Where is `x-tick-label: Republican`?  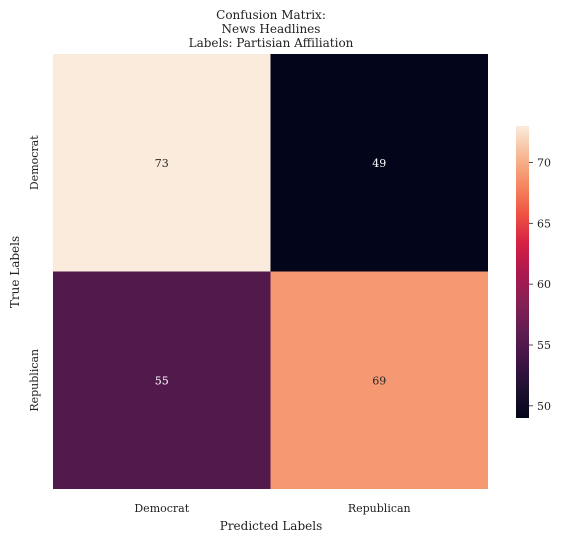
x-tick-label: Republican is located at coordinates (379, 508).